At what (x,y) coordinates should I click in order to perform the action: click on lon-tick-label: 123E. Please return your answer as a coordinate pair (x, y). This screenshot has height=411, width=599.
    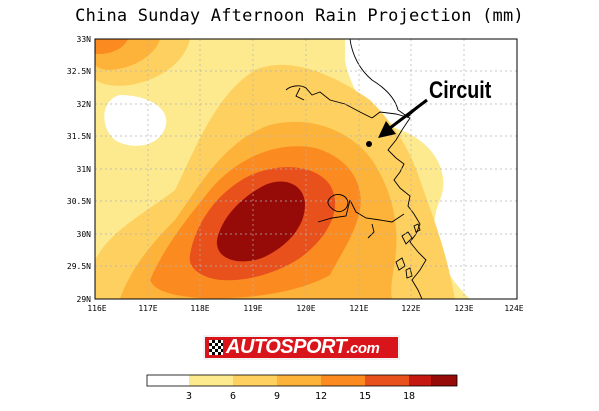
    Looking at the image, I should click on (463, 308).